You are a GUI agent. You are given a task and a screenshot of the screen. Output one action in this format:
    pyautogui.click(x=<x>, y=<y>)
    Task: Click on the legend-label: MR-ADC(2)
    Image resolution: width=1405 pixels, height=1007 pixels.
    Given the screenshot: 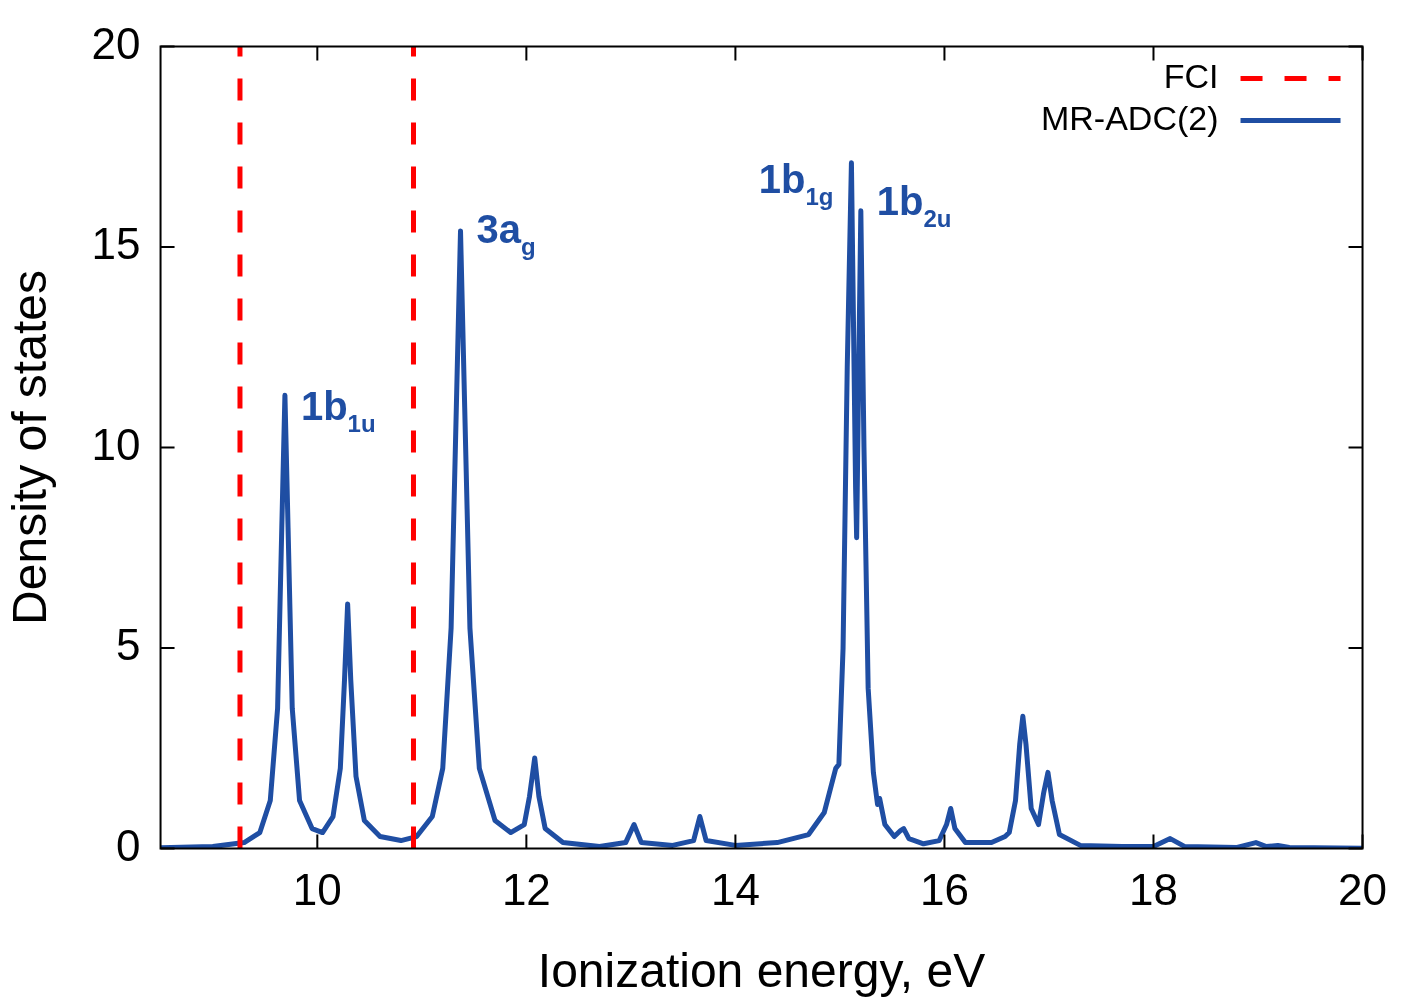 What is the action you would take?
    pyautogui.click(x=1129, y=117)
    